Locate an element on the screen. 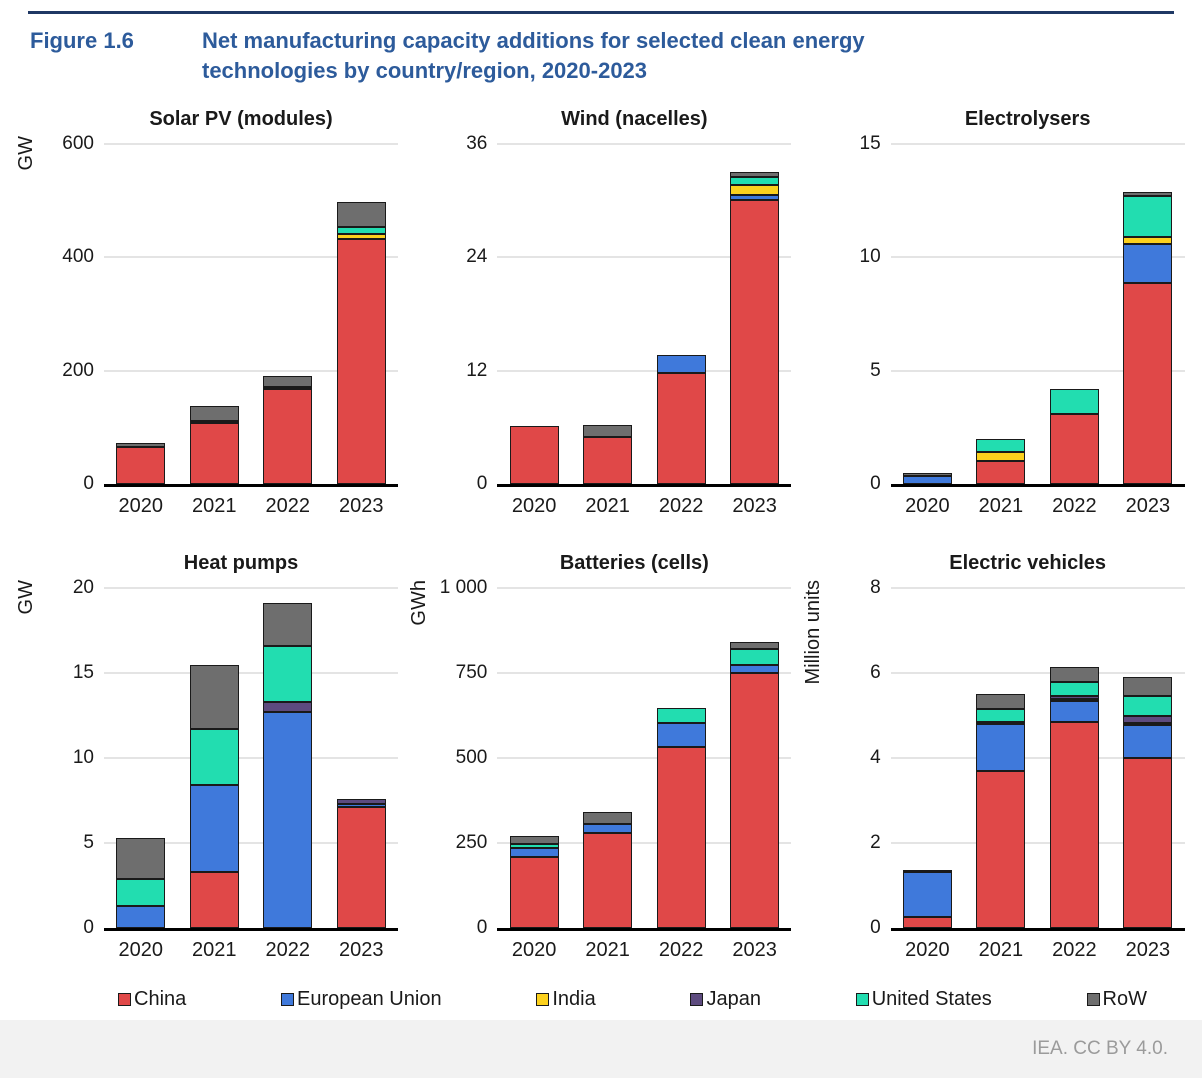 Image resolution: width=1202 pixels, height=1078 pixels. y-tick-label: 200 is located at coordinates (78, 370).